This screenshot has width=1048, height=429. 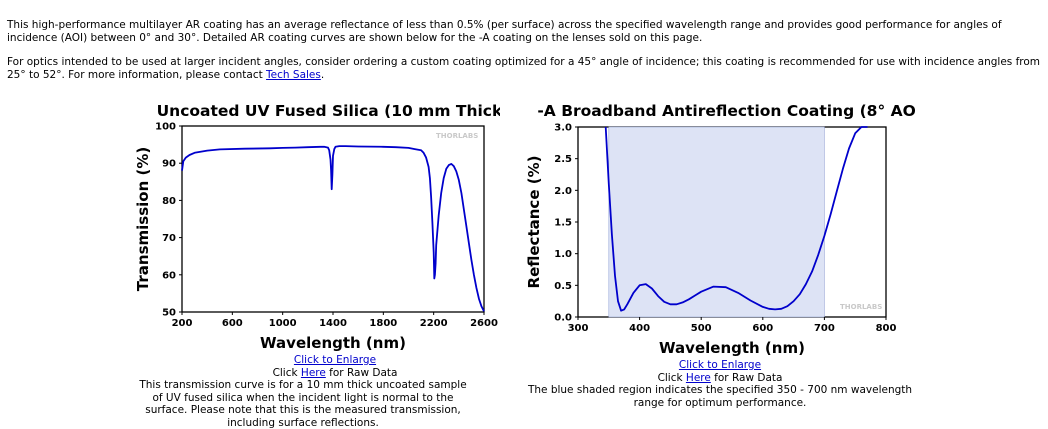 I want to click on x-tick-label: 1800, so click(x=383, y=323).